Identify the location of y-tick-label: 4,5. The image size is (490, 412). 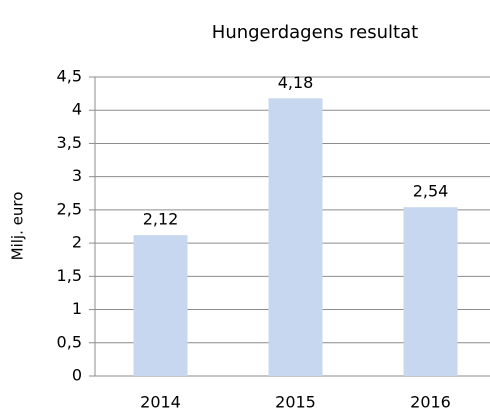
(69, 76).